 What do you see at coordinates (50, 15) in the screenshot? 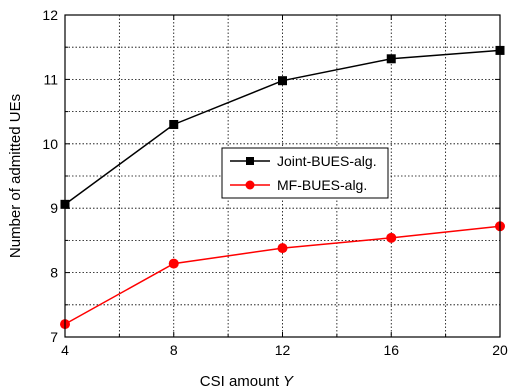
I see `y-tick-label: 12` at bounding box center [50, 15].